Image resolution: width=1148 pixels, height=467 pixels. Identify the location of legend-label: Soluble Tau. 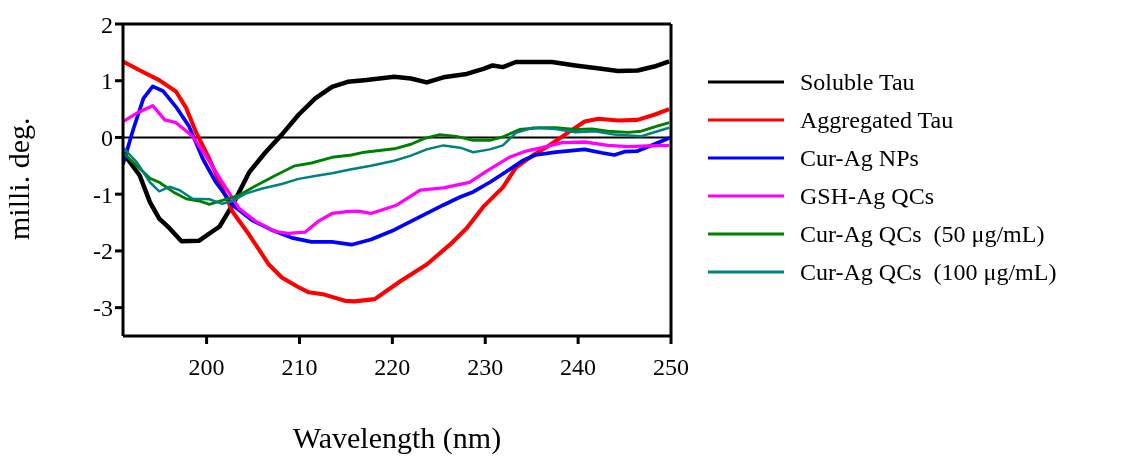
(857, 82).